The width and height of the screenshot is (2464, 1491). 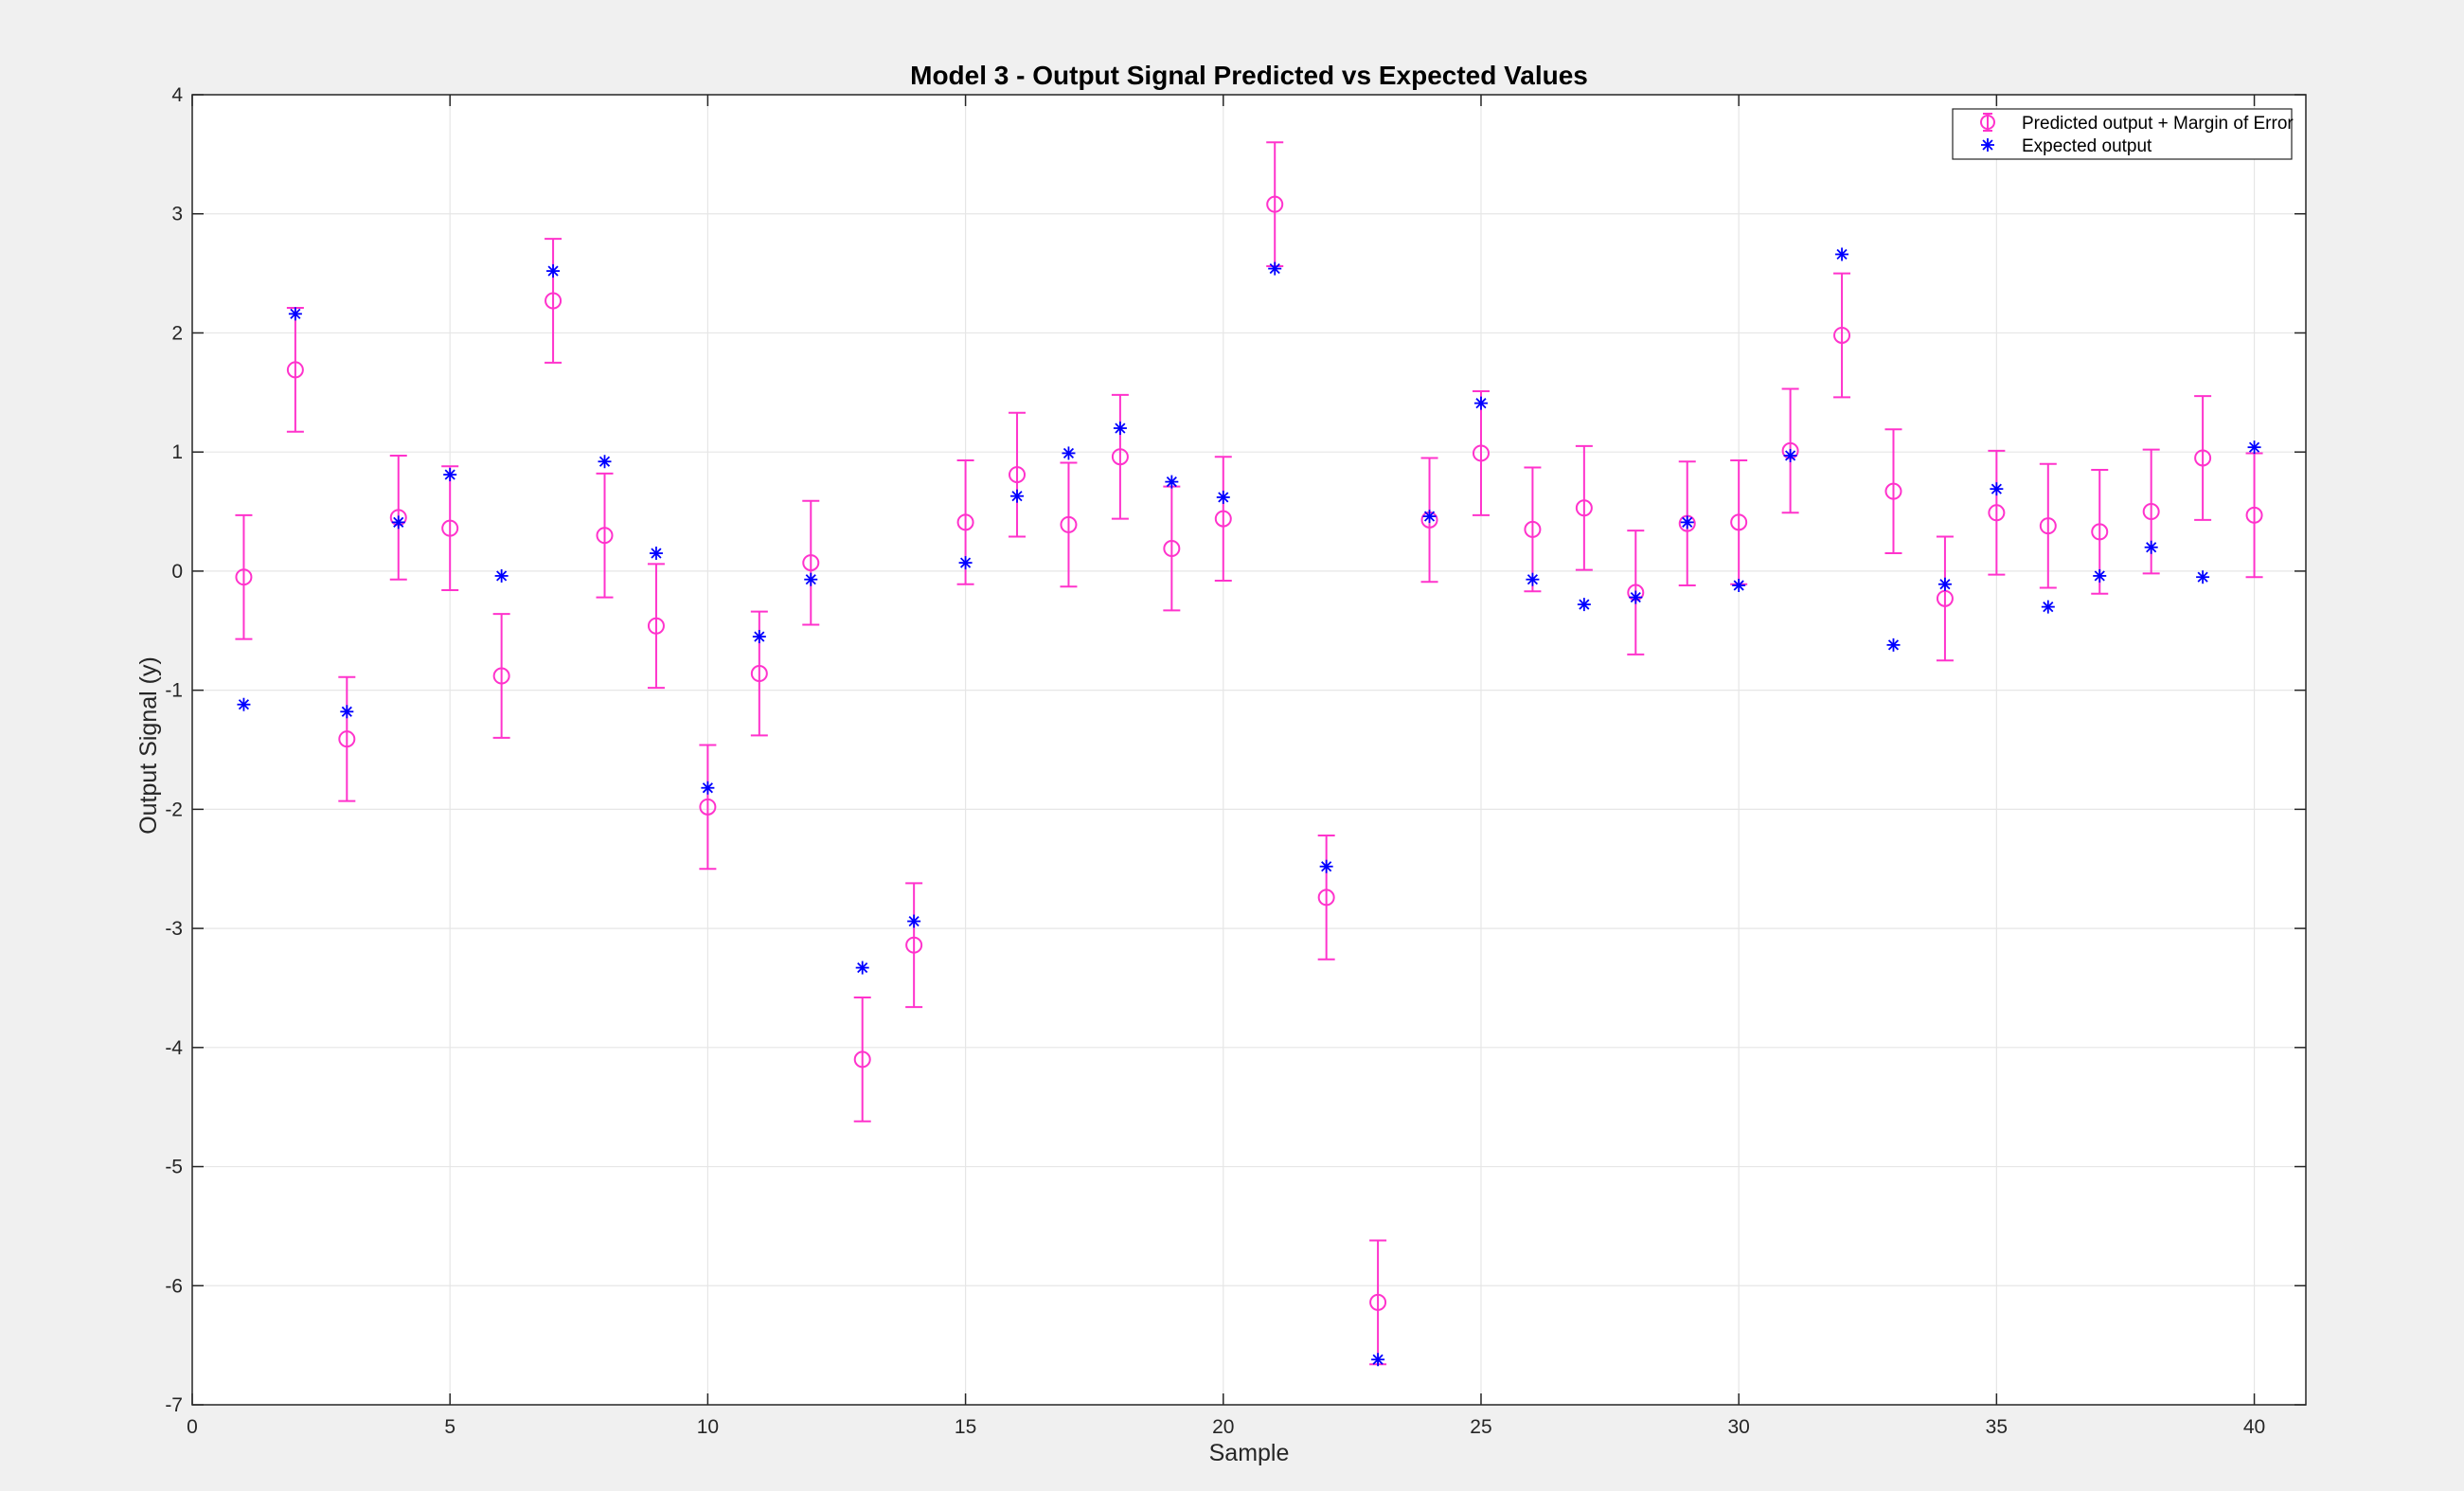 What do you see at coordinates (174, 1405) in the screenshot?
I see `y-tick-label: -7` at bounding box center [174, 1405].